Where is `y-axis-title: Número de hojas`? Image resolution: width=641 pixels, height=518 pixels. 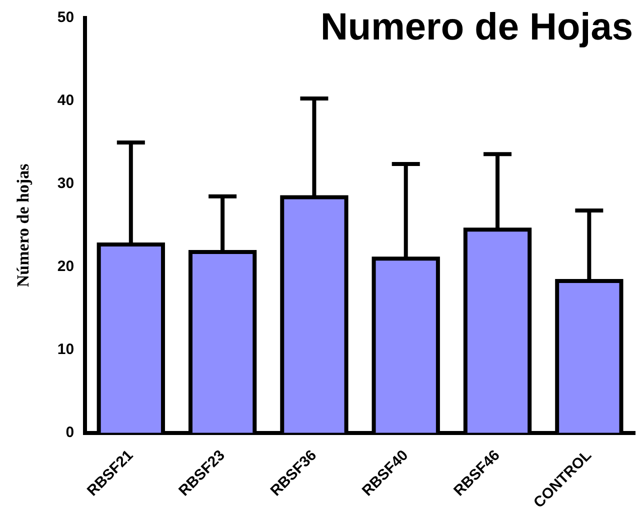
y-axis-title: Número de hojas is located at coordinates (23, 225).